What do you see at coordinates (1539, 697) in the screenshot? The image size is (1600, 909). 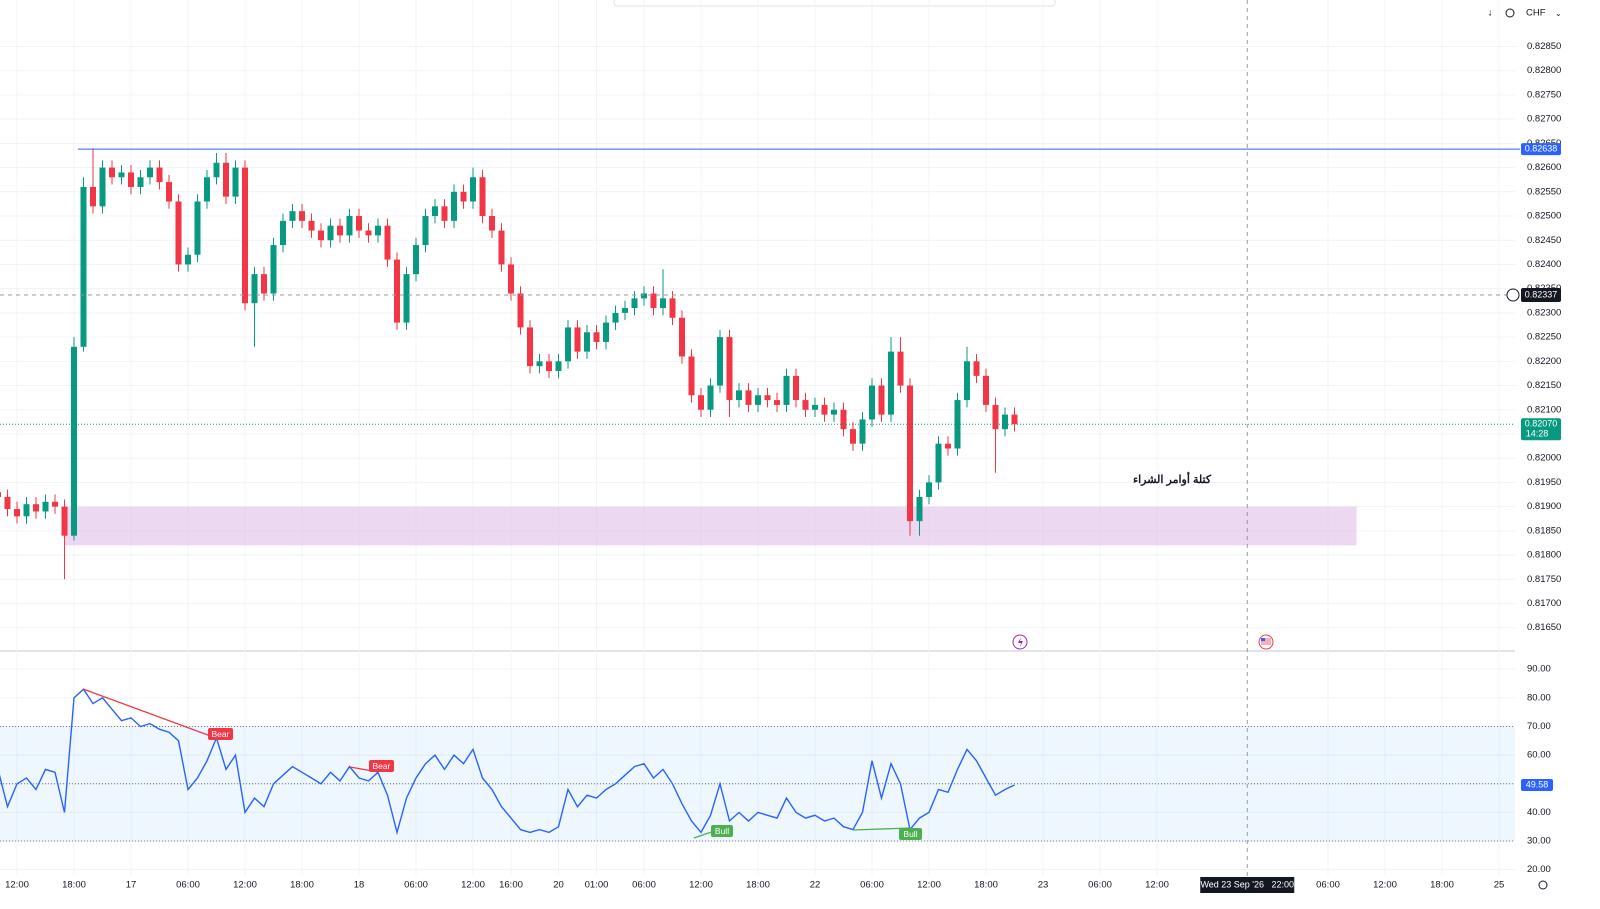 I see `y-tick-label: 80.00` at bounding box center [1539, 697].